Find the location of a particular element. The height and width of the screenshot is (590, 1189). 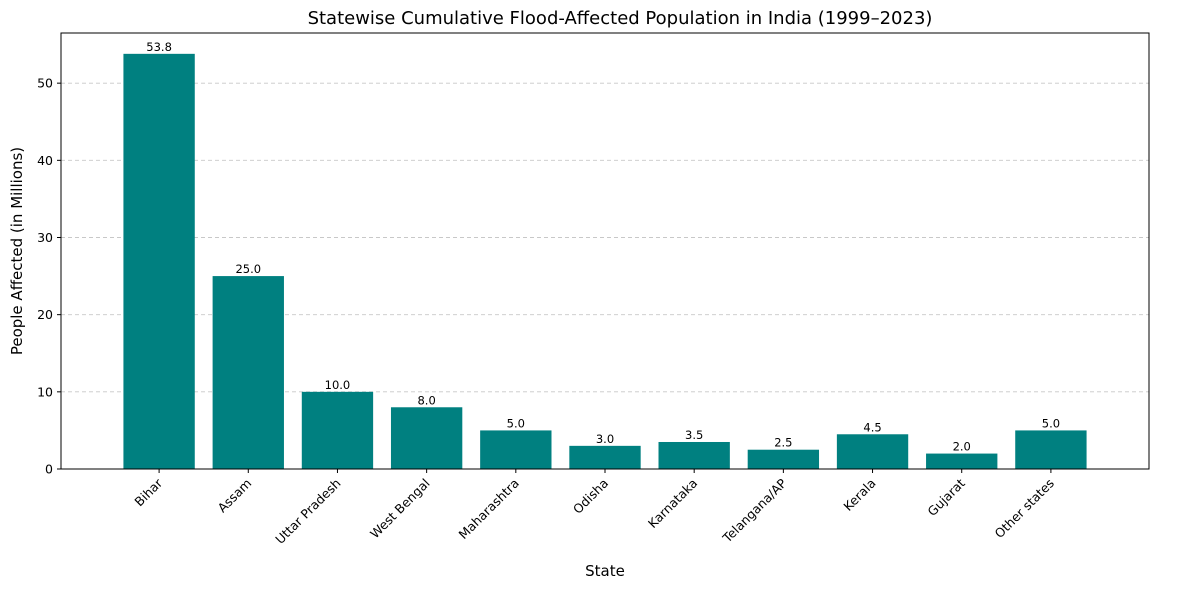

x-axis-label: State is located at coordinates (605, 571).